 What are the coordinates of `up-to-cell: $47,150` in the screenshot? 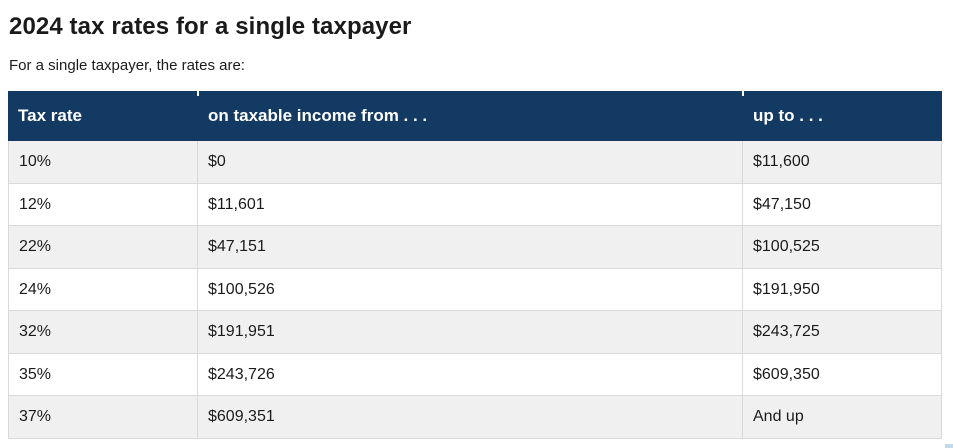 It's located at (842, 204).